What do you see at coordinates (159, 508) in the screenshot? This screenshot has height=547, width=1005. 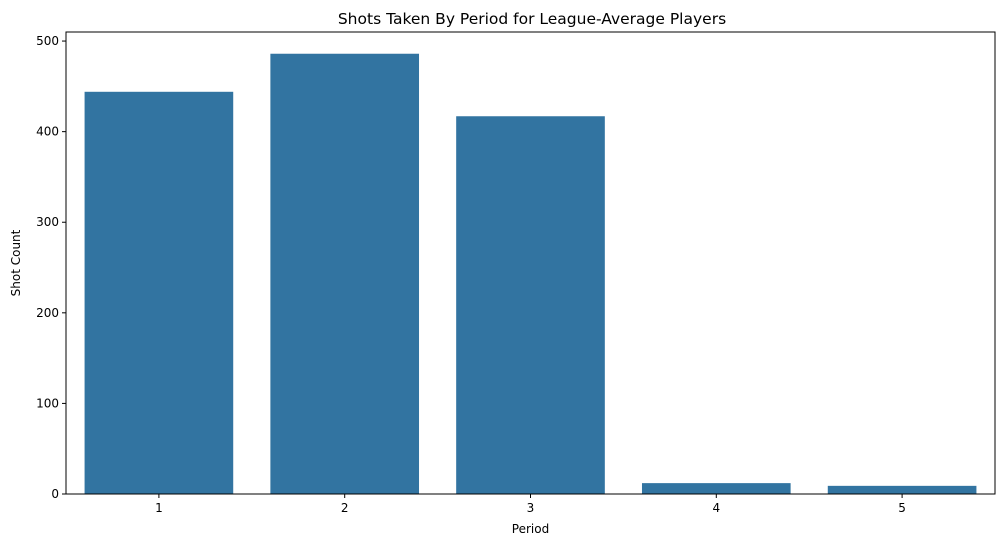 I see `x-tick-label: 1` at bounding box center [159, 508].